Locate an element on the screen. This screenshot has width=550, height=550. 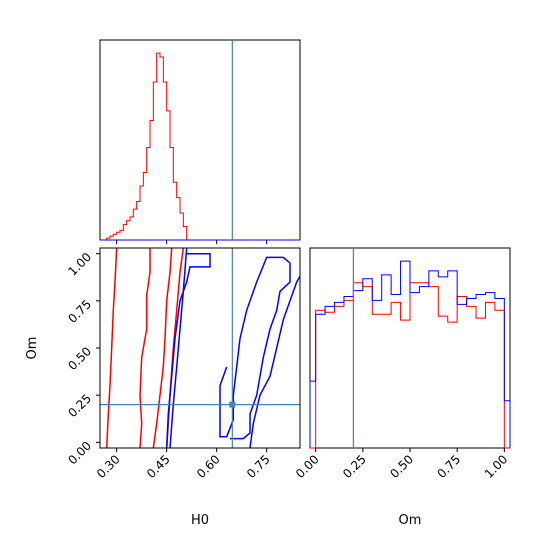
hist-Om-red-series is located at coordinates (410, 365).